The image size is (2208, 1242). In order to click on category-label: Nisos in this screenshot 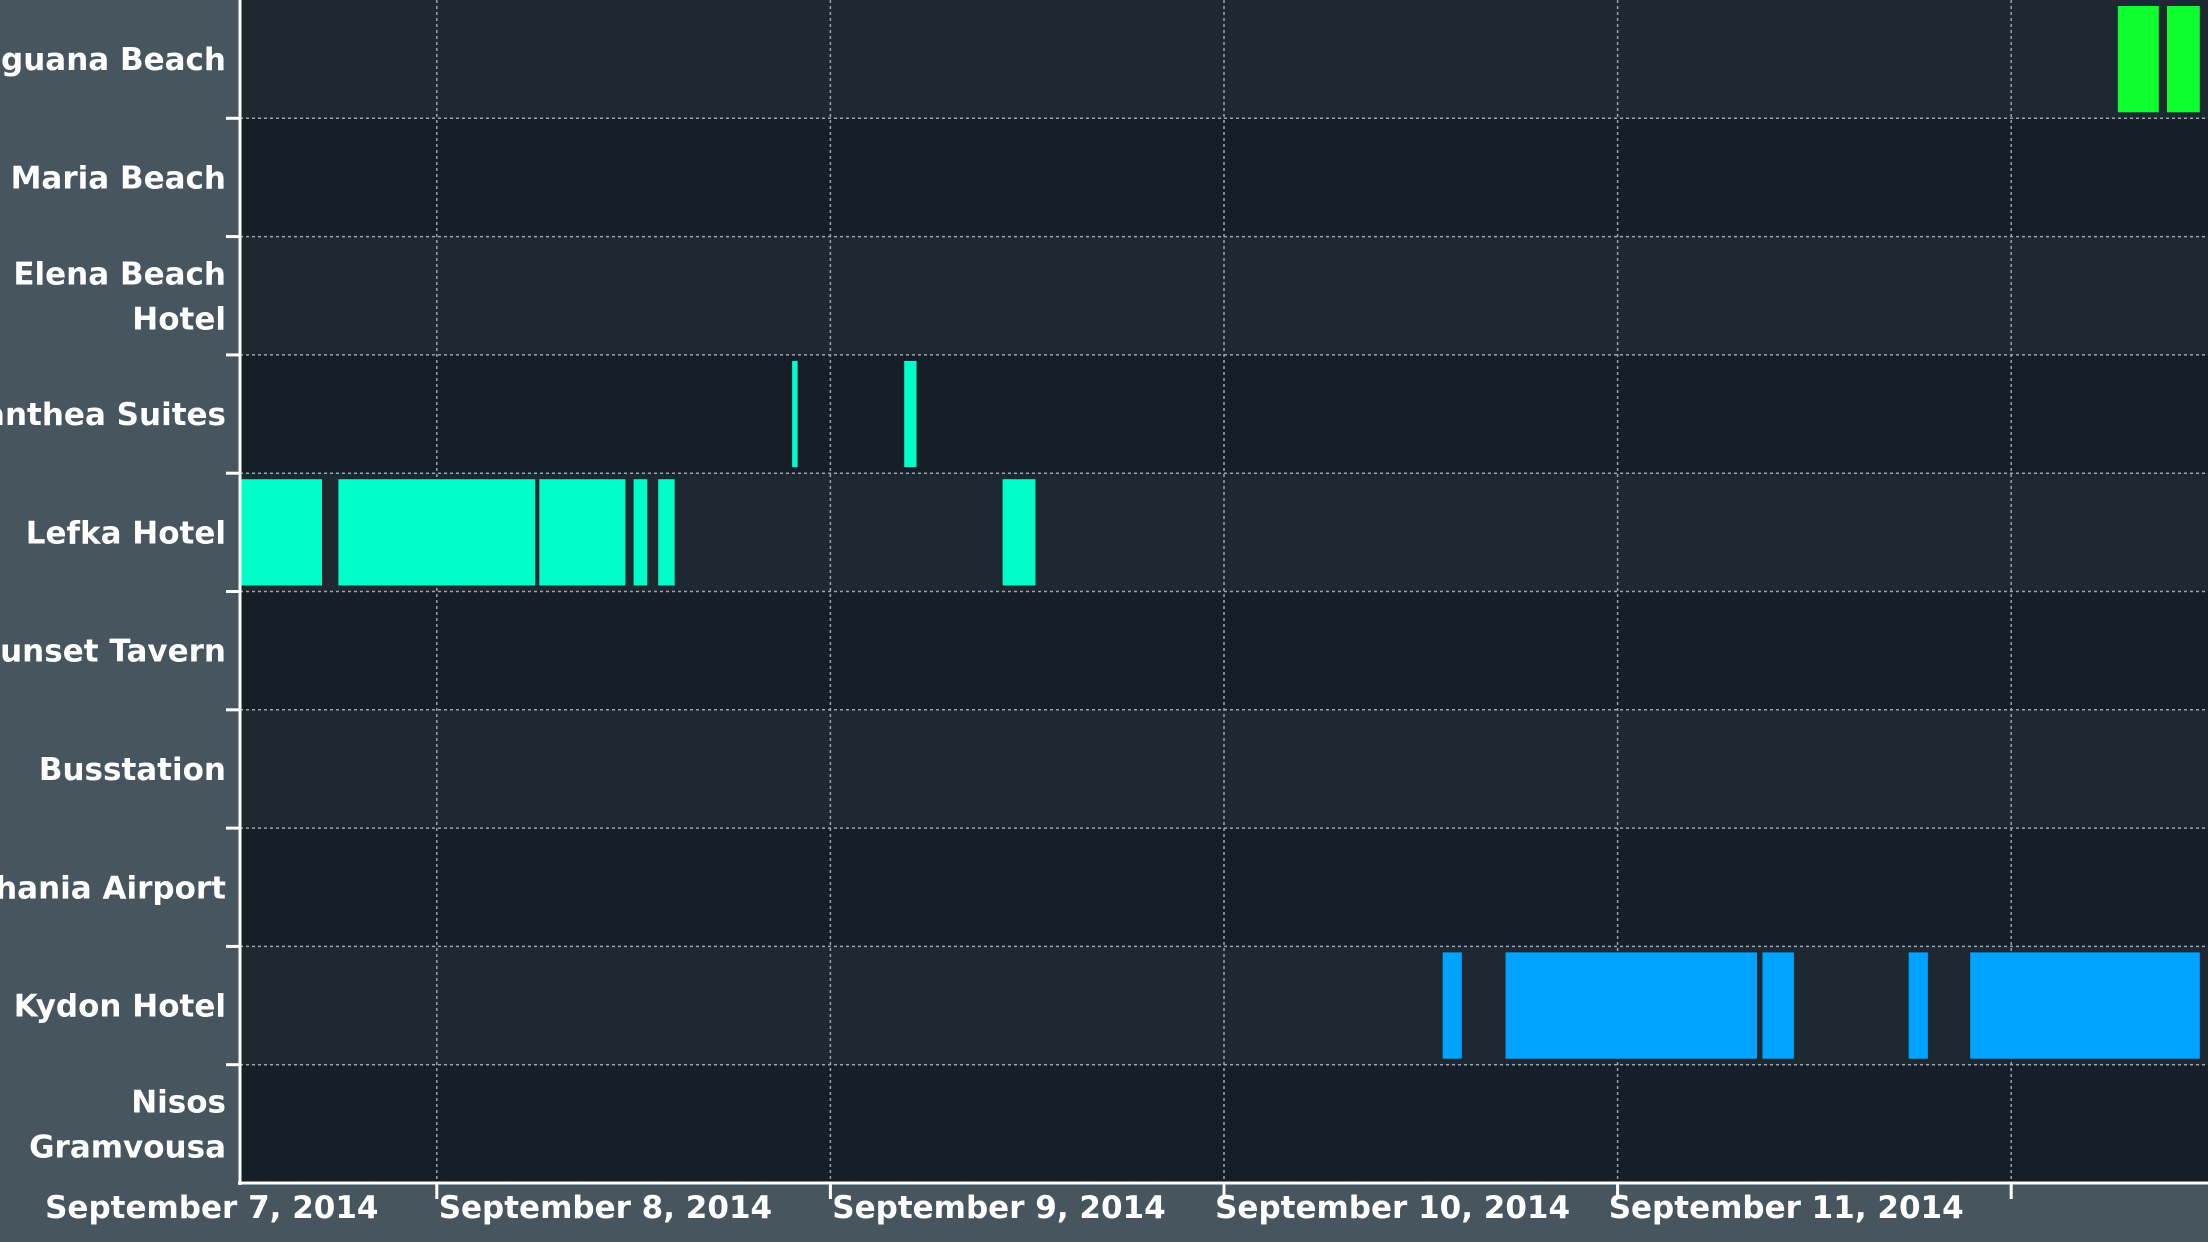, I will do `click(178, 1102)`.